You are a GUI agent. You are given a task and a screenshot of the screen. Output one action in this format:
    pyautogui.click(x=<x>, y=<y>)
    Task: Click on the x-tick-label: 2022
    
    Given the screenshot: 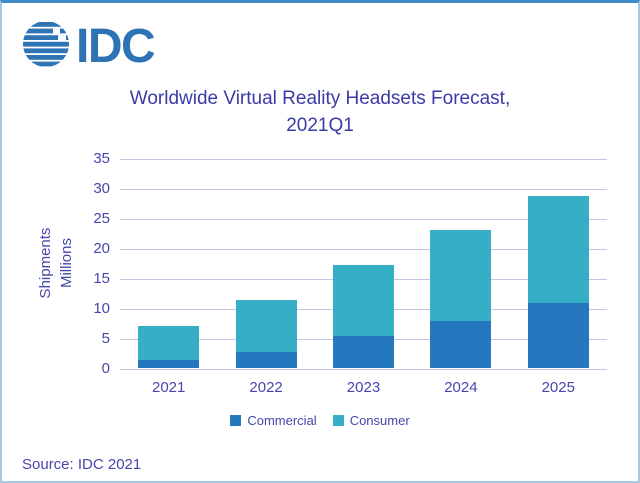 What is the action you would take?
    pyautogui.click(x=266, y=387)
    